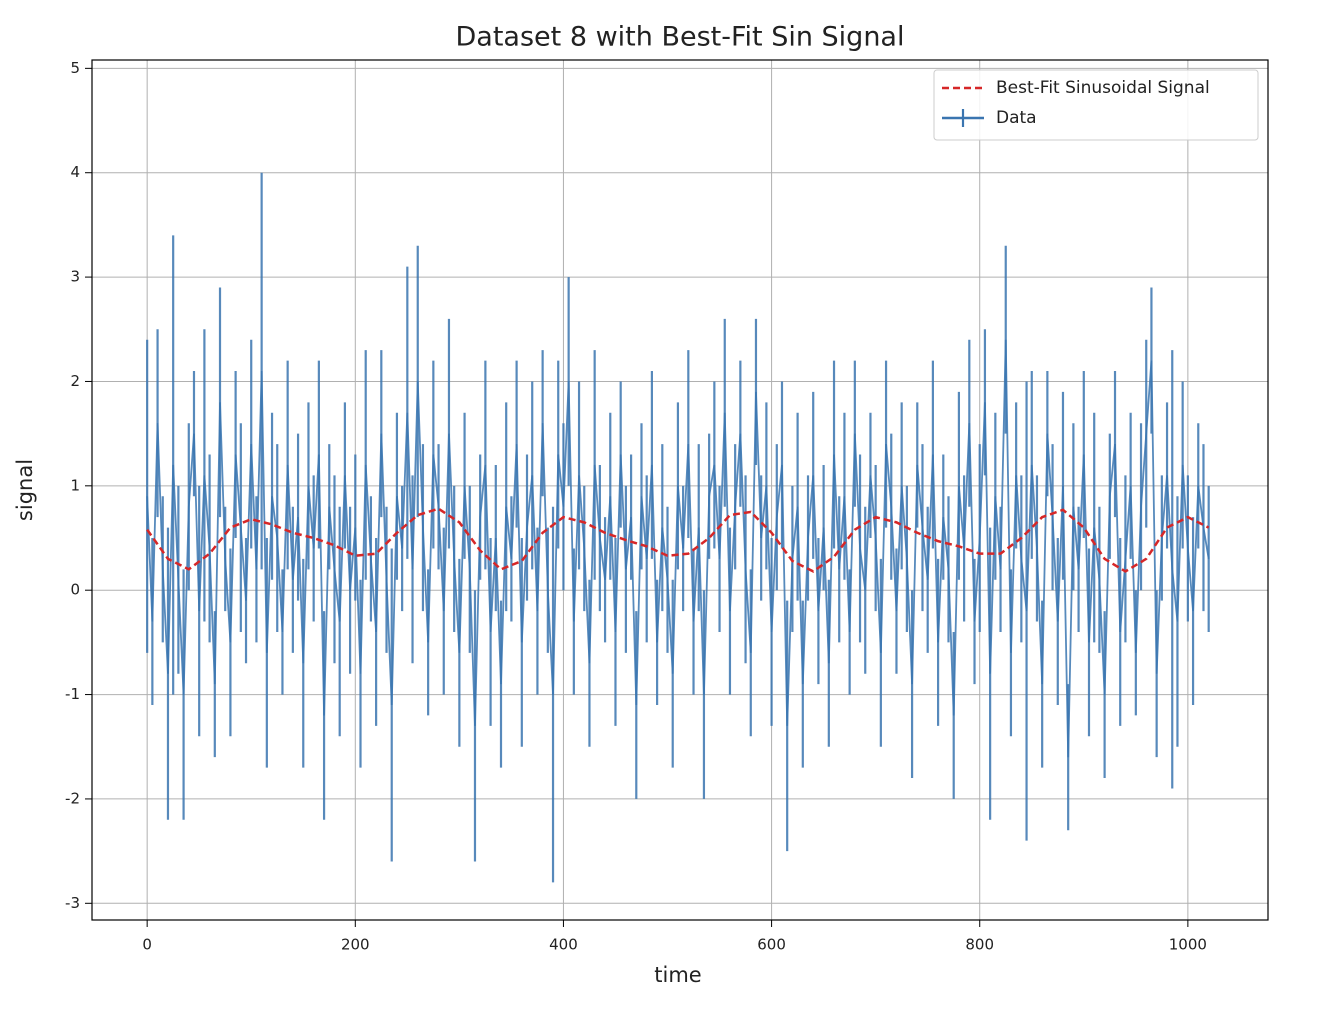 The image size is (1338, 1012). I want to click on y-tick-label: 5, so click(75, 68).